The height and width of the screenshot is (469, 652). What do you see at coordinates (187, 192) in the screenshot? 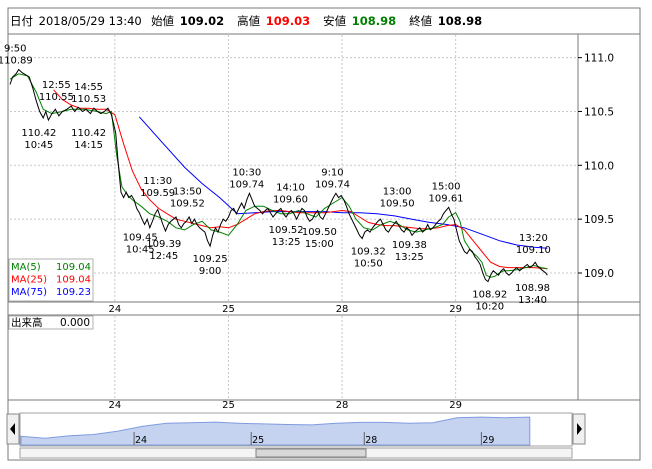
I see `annotation-time: 13:50` at bounding box center [187, 192].